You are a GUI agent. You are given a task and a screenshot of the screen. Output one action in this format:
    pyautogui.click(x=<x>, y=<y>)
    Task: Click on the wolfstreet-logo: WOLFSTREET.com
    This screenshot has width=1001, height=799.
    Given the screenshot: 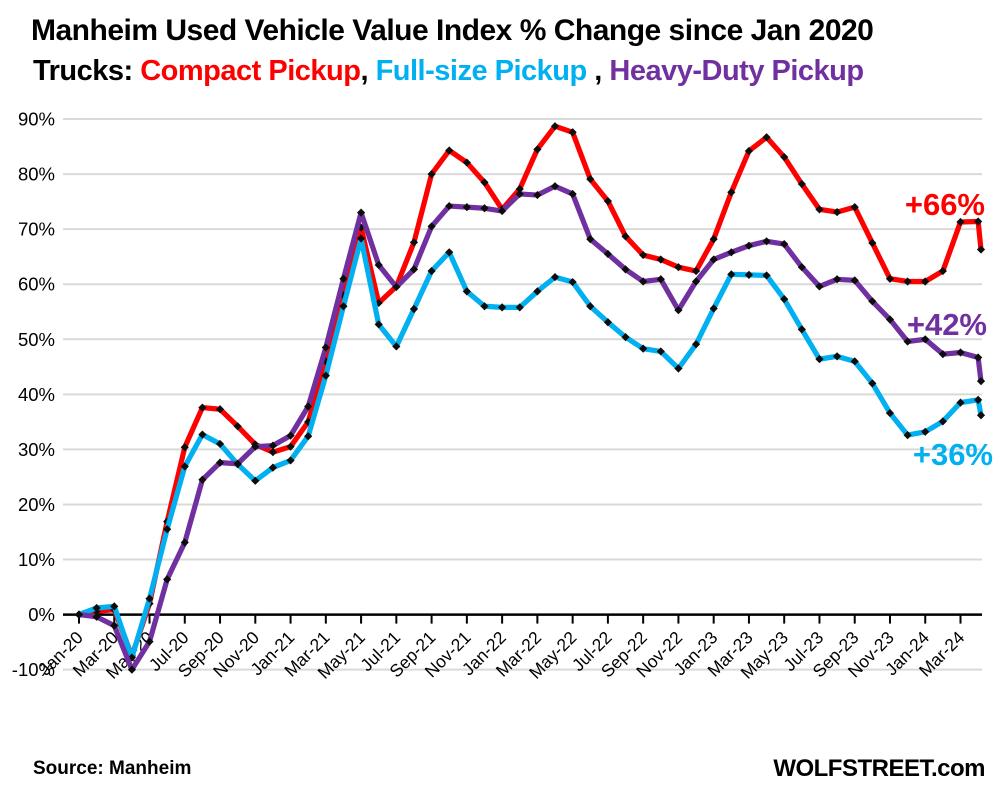 What is the action you would take?
    pyautogui.click(x=879, y=768)
    